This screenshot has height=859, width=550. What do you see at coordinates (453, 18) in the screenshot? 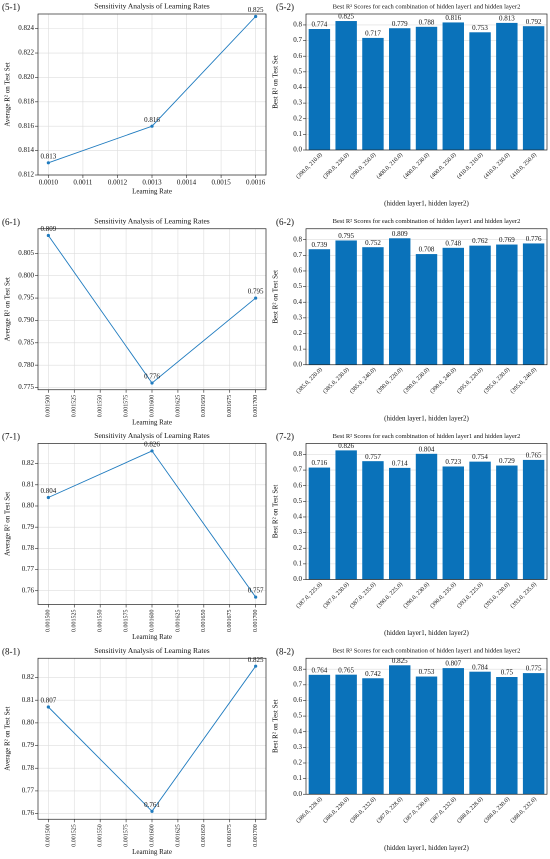
I see `data-label: 0.816` at bounding box center [453, 18].